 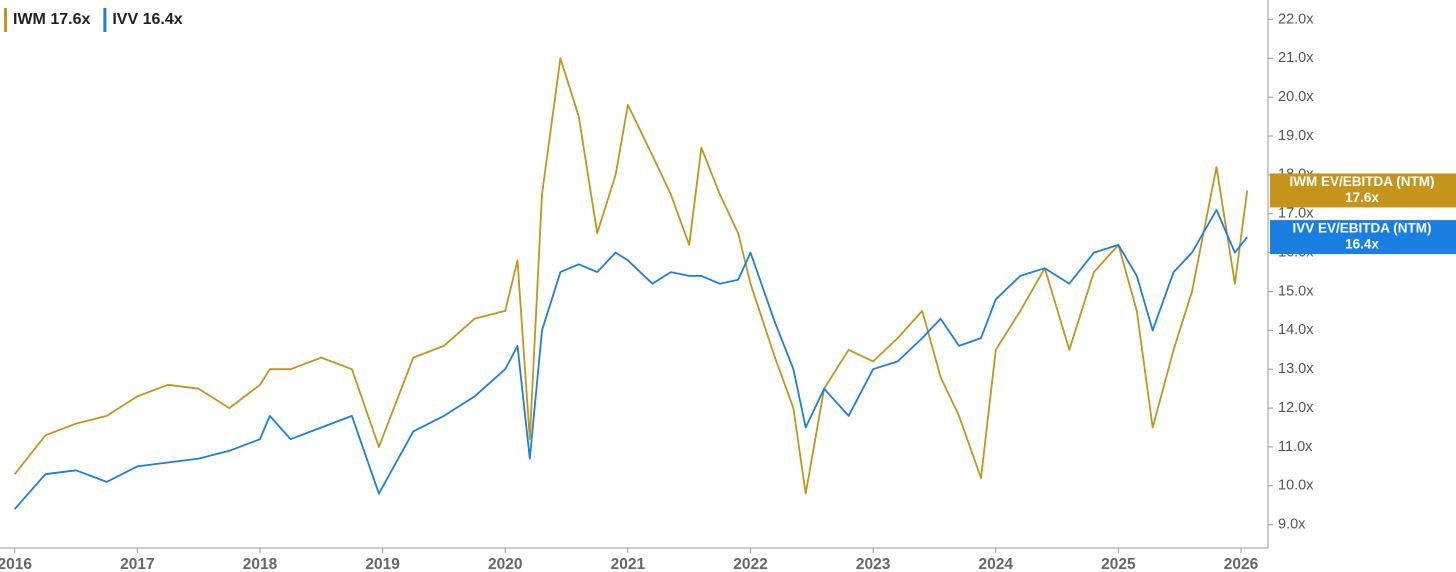 What do you see at coordinates (1296, 97) in the screenshot?
I see `y-tick-label: 20.0x` at bounding box center [1296, 97].